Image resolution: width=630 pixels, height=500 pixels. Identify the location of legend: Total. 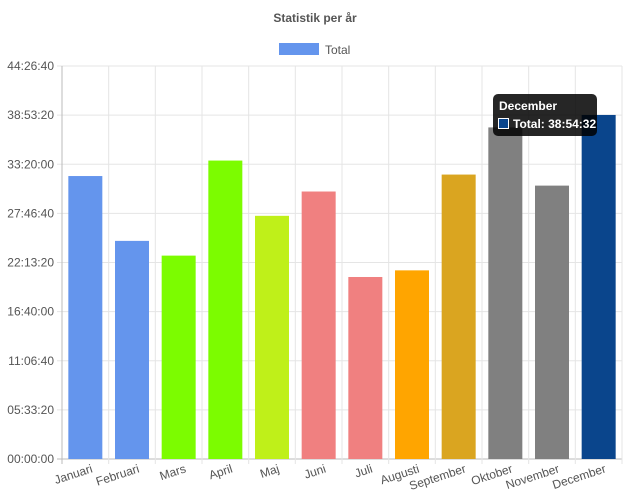
(314, 50).